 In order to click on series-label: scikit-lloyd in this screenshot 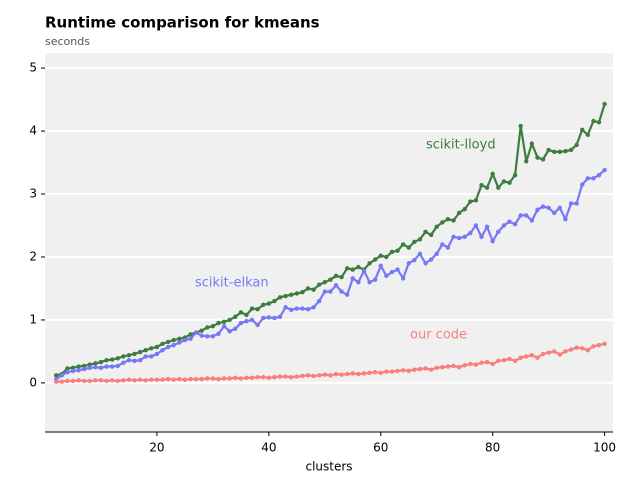, I will do `click(461, 145)`.